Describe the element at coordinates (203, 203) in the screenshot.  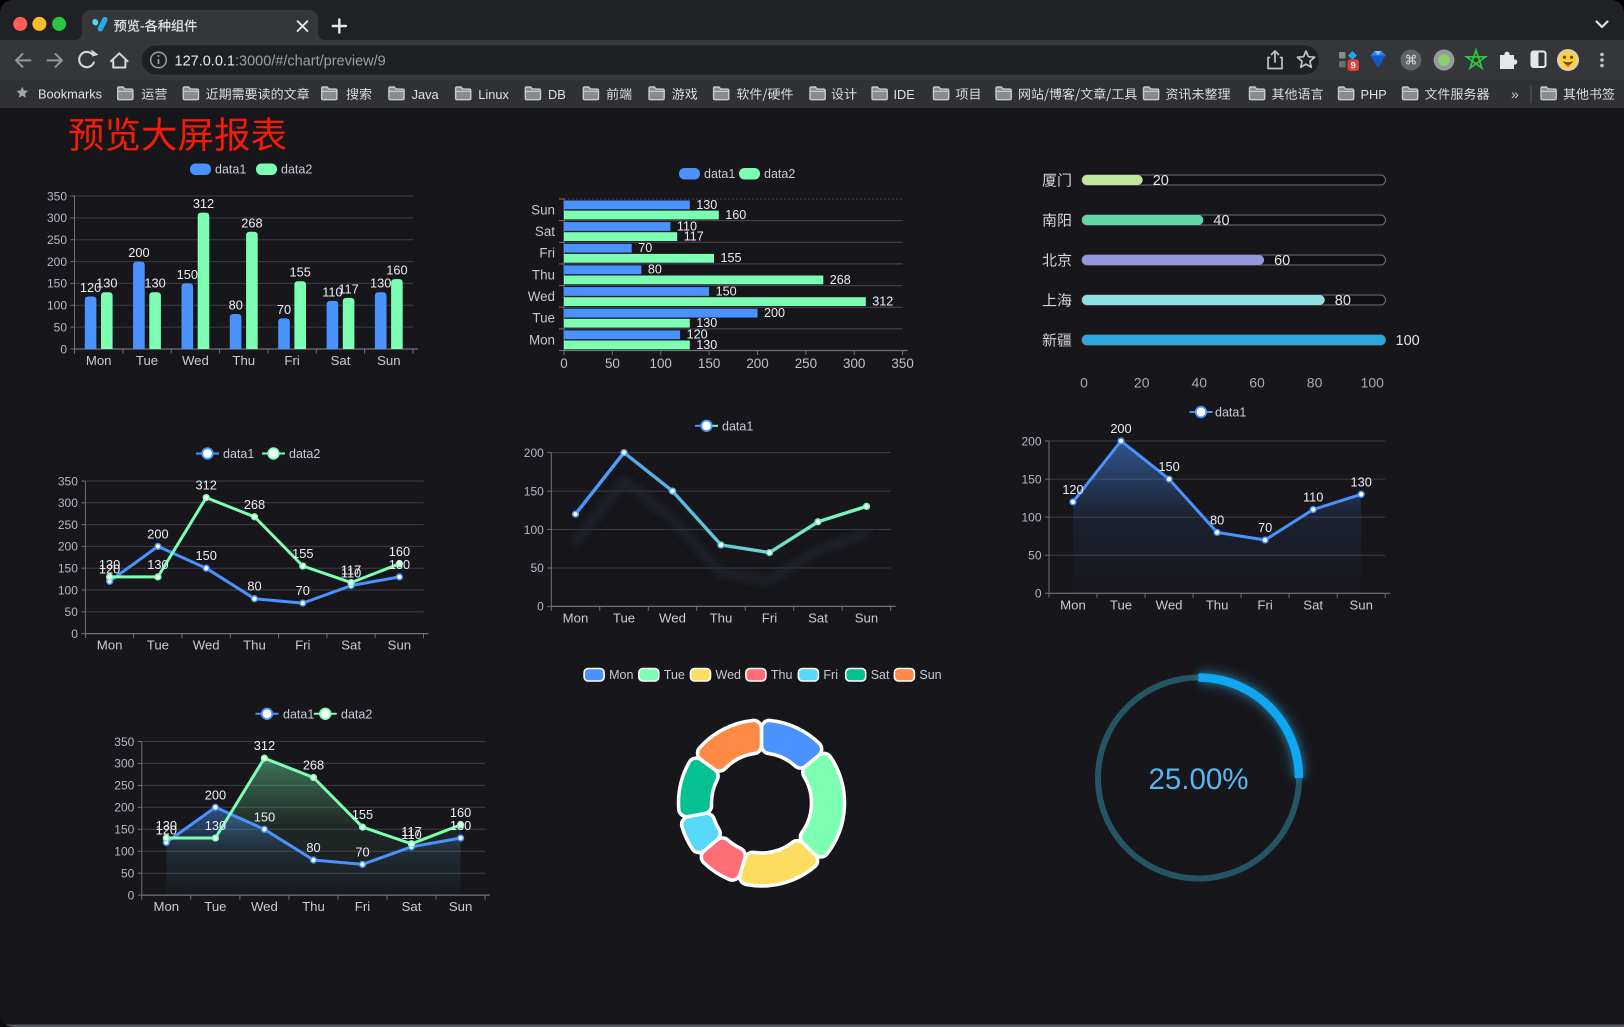
I see `svg-text: 312` at that location.